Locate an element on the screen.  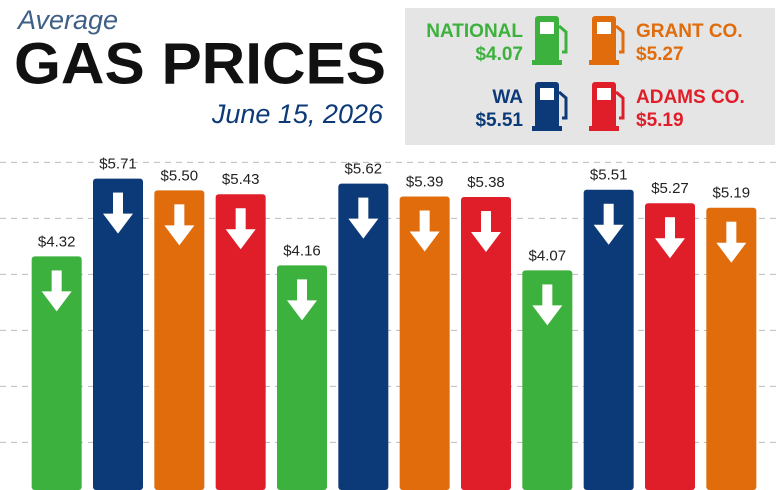
chart-subtitle: June 15, 2026 is located at coordinates (297, 114).